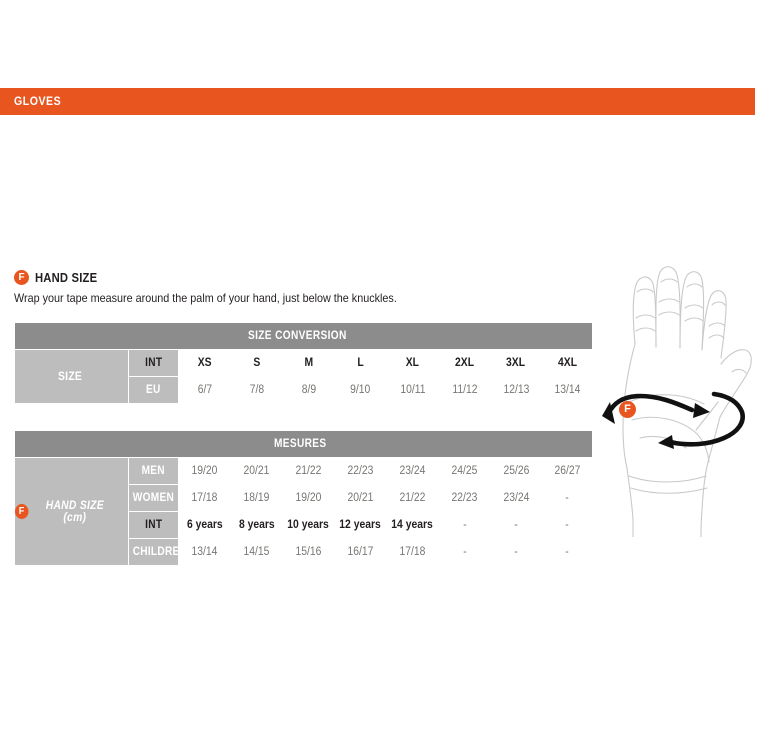  I want to click on table-cell: 10 years, so click(308, 525).